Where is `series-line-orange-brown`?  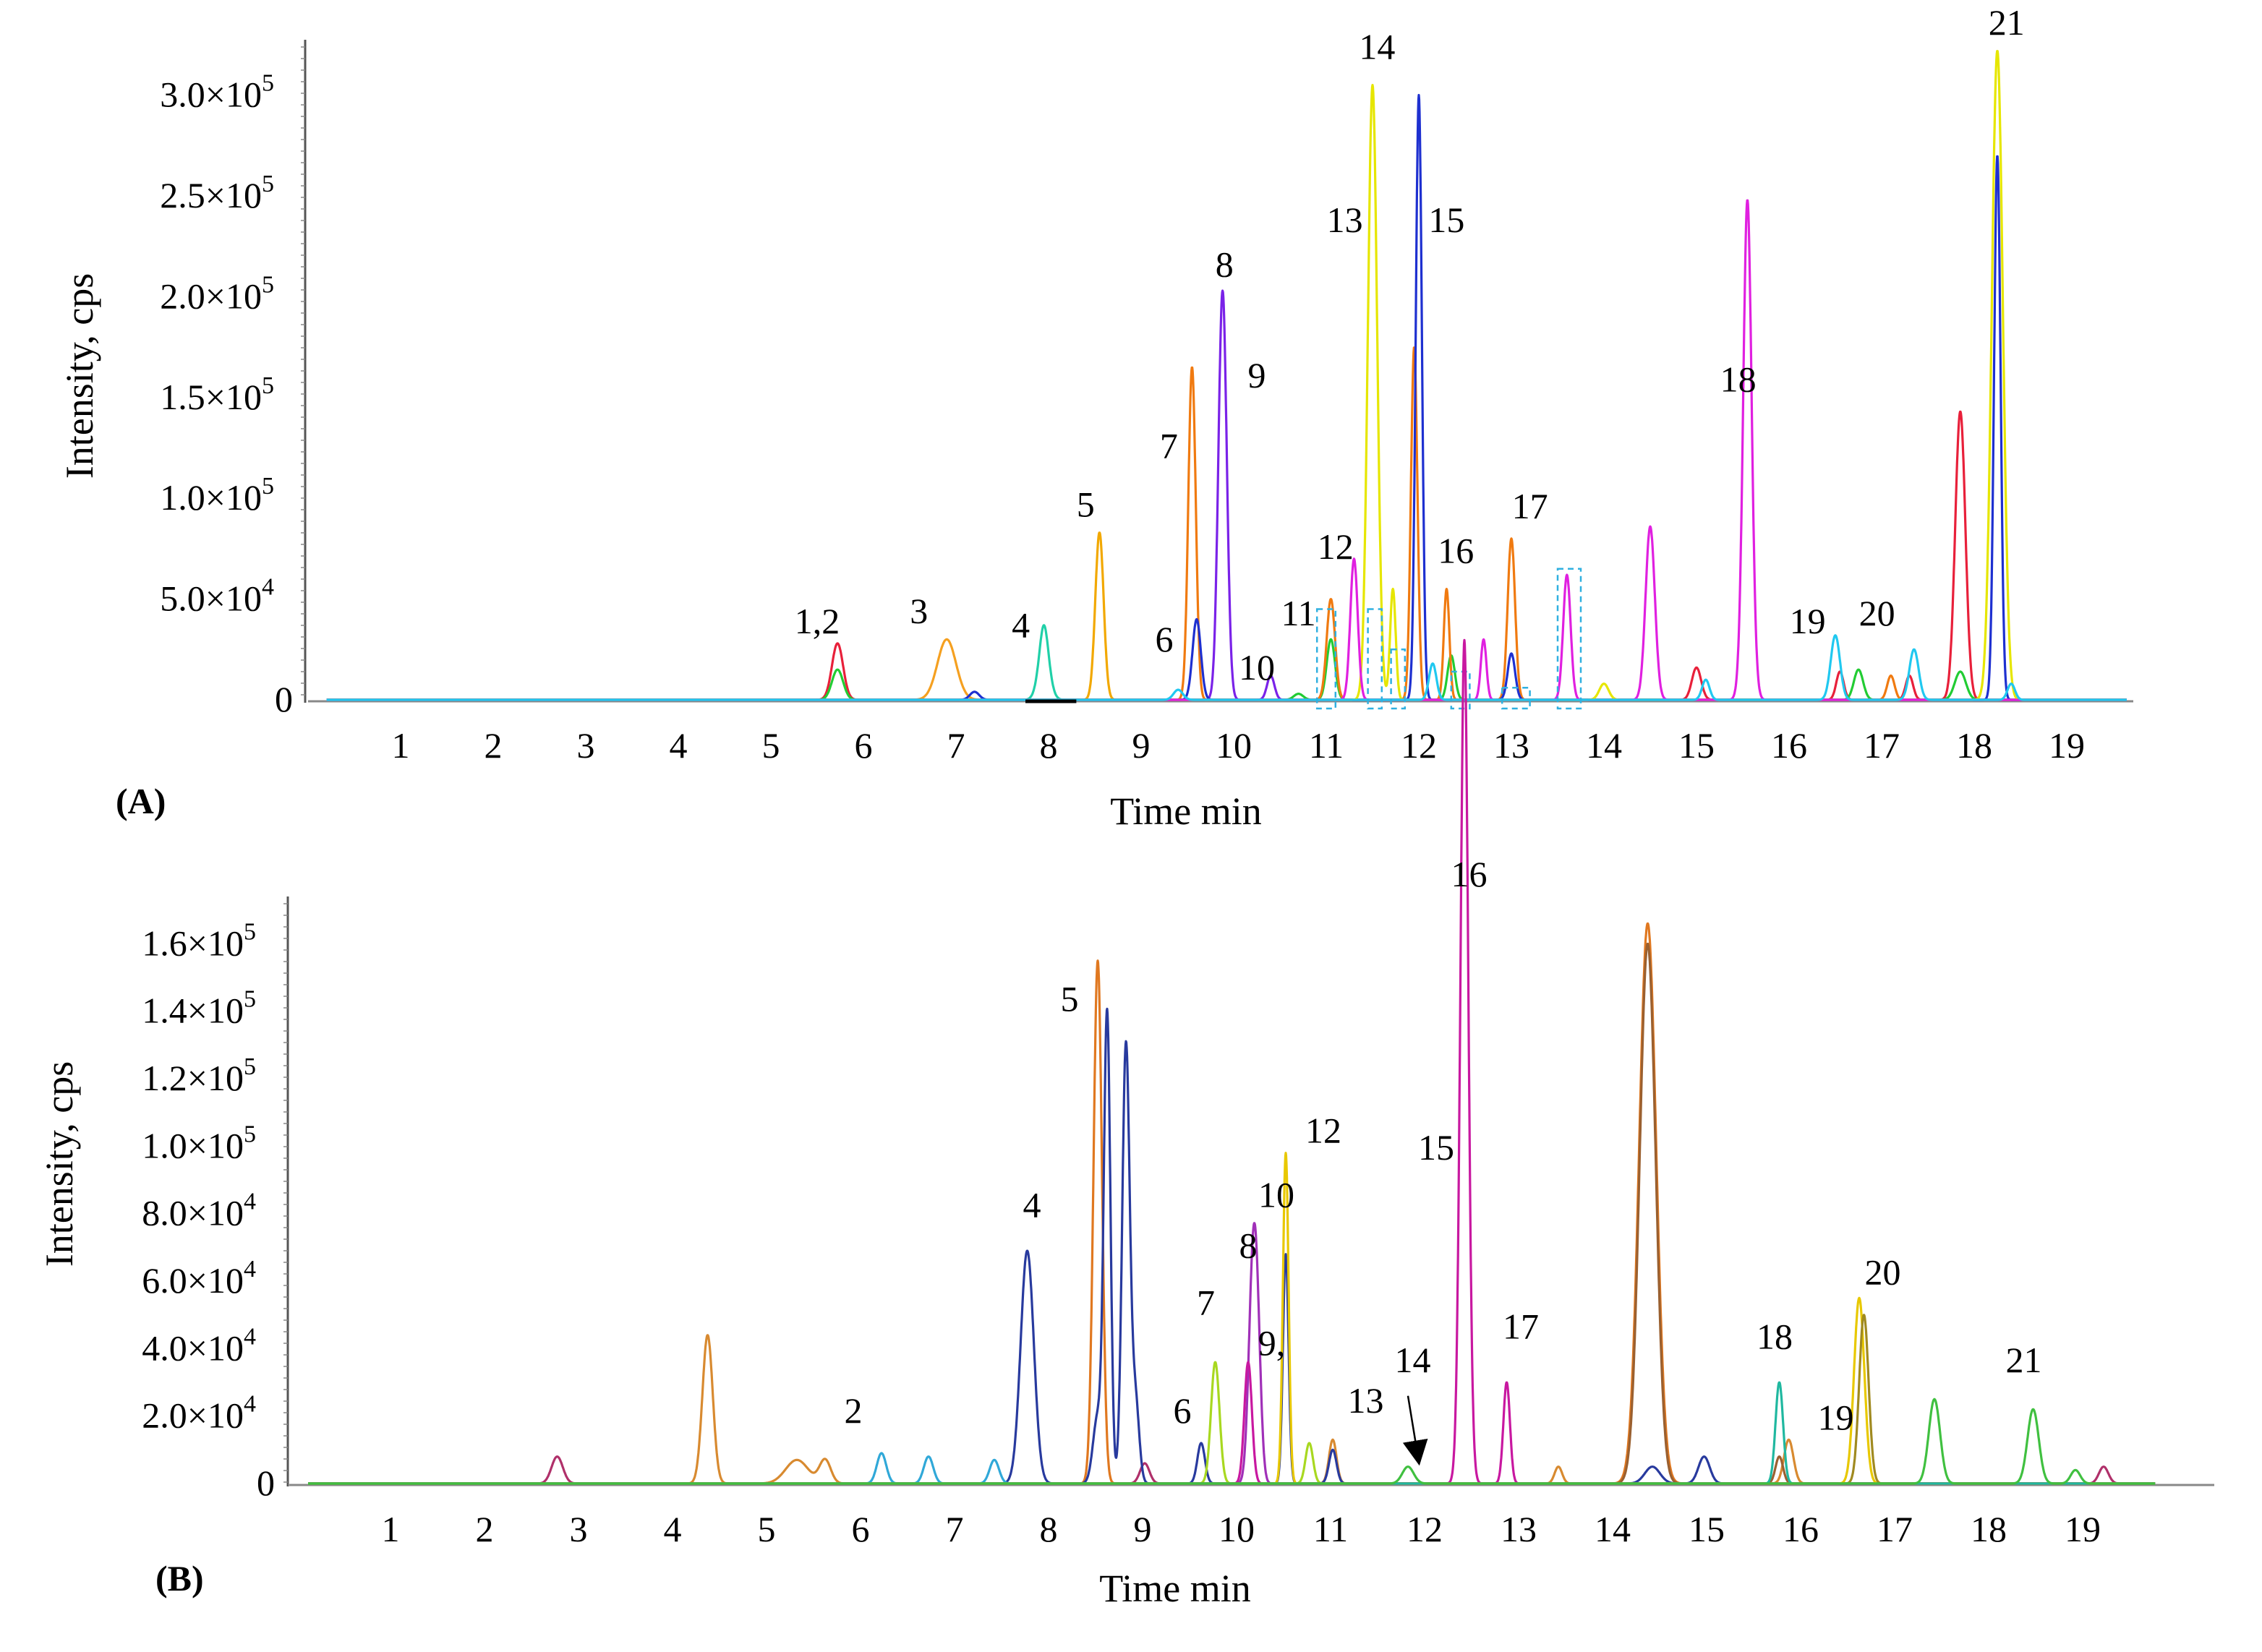
series-line-orange-brown is located at coordinates (1231, 1409).